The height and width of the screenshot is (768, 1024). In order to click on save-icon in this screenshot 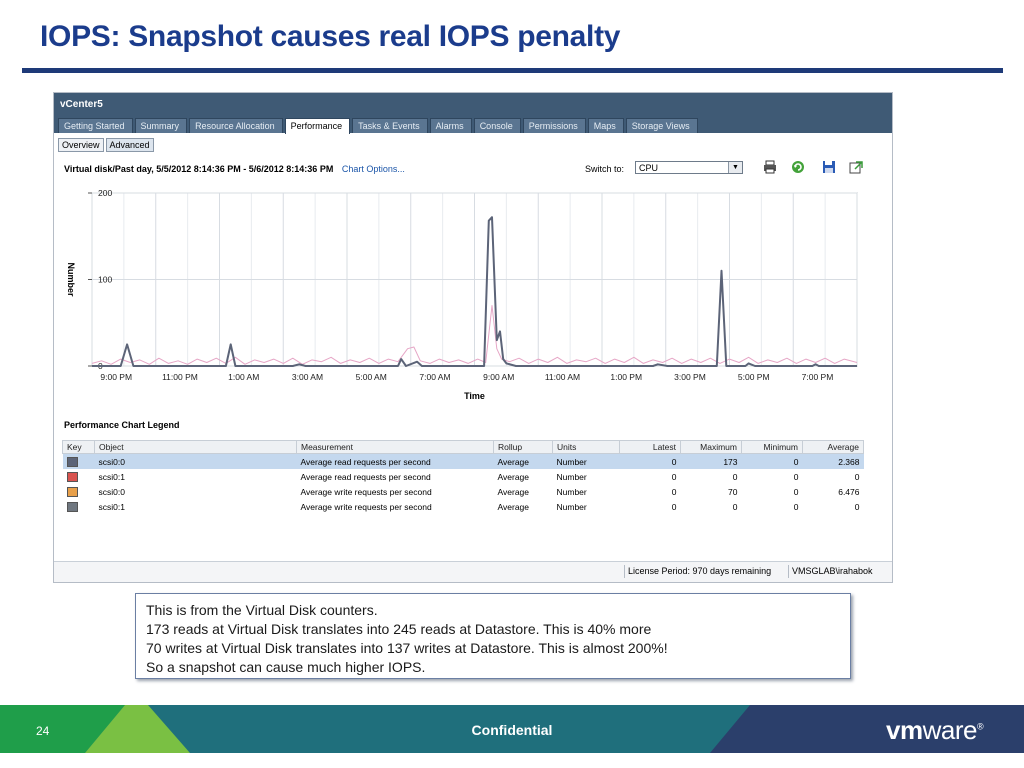, I will do `click(829, 167)`.